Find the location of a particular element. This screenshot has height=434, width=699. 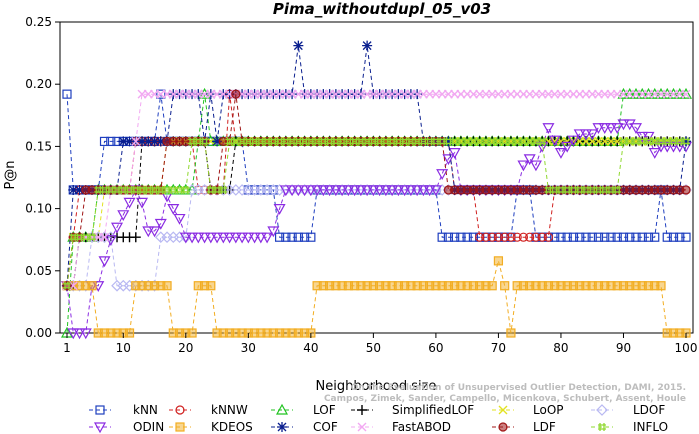

x-tick-label: 20 is located at coordinates (185, 348).